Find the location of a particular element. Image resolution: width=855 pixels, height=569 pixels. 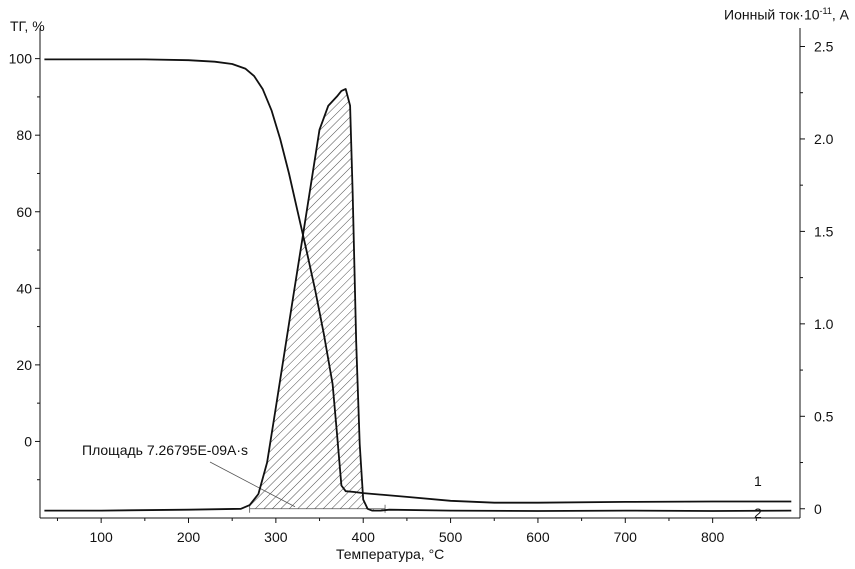

right-axis-title-prefix: Ионный ток·10 is located at coordinates (772, 14).